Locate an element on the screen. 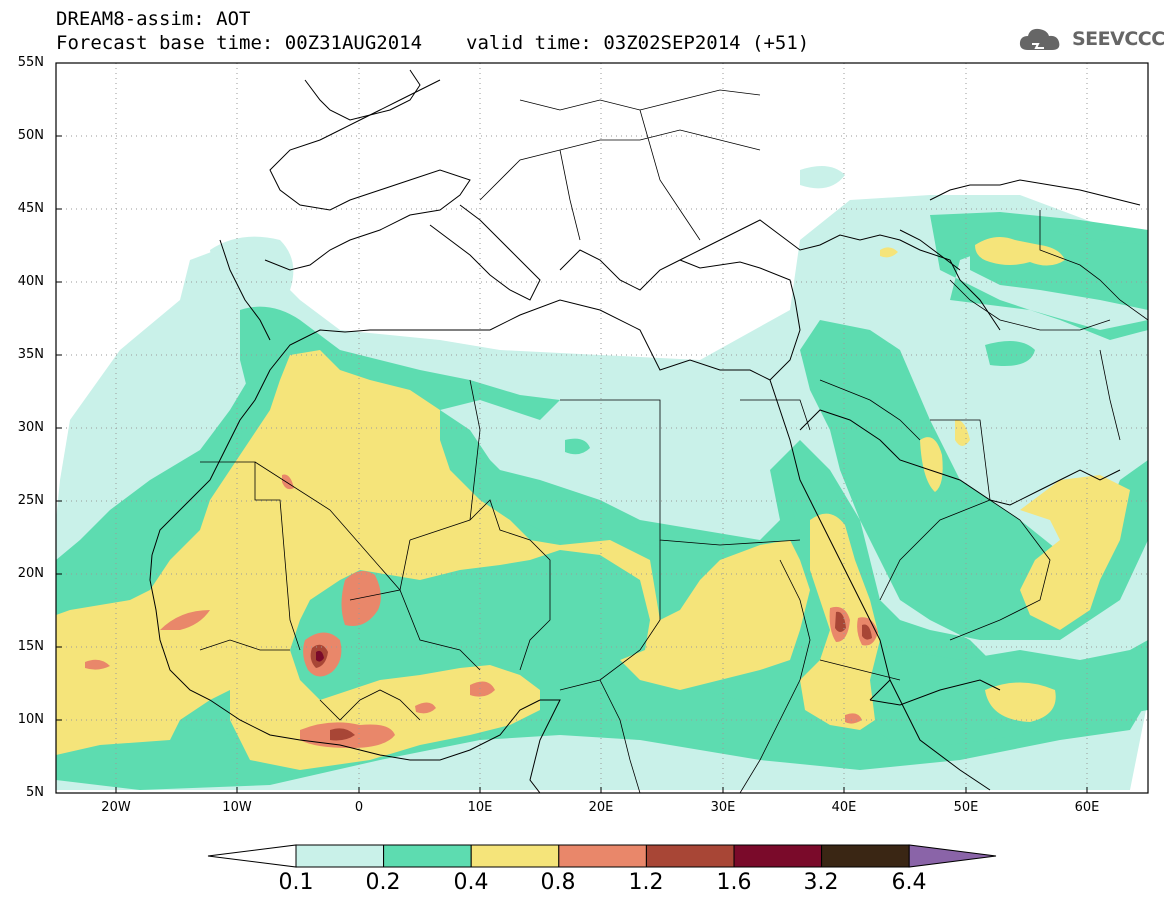 This screenshot has height=905, width=1165. seevccc-logo: SEEVCCC is located at coordinates (1091, 39).